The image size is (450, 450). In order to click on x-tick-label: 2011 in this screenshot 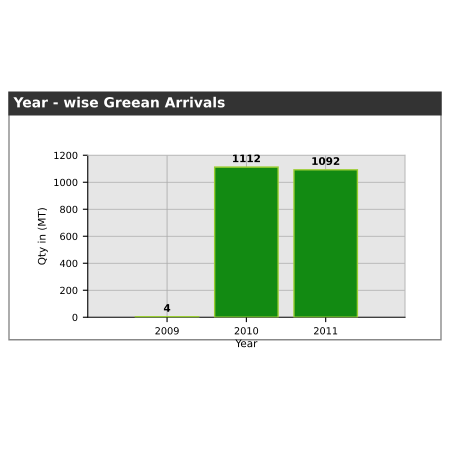, I will do `click(326, 330)`.